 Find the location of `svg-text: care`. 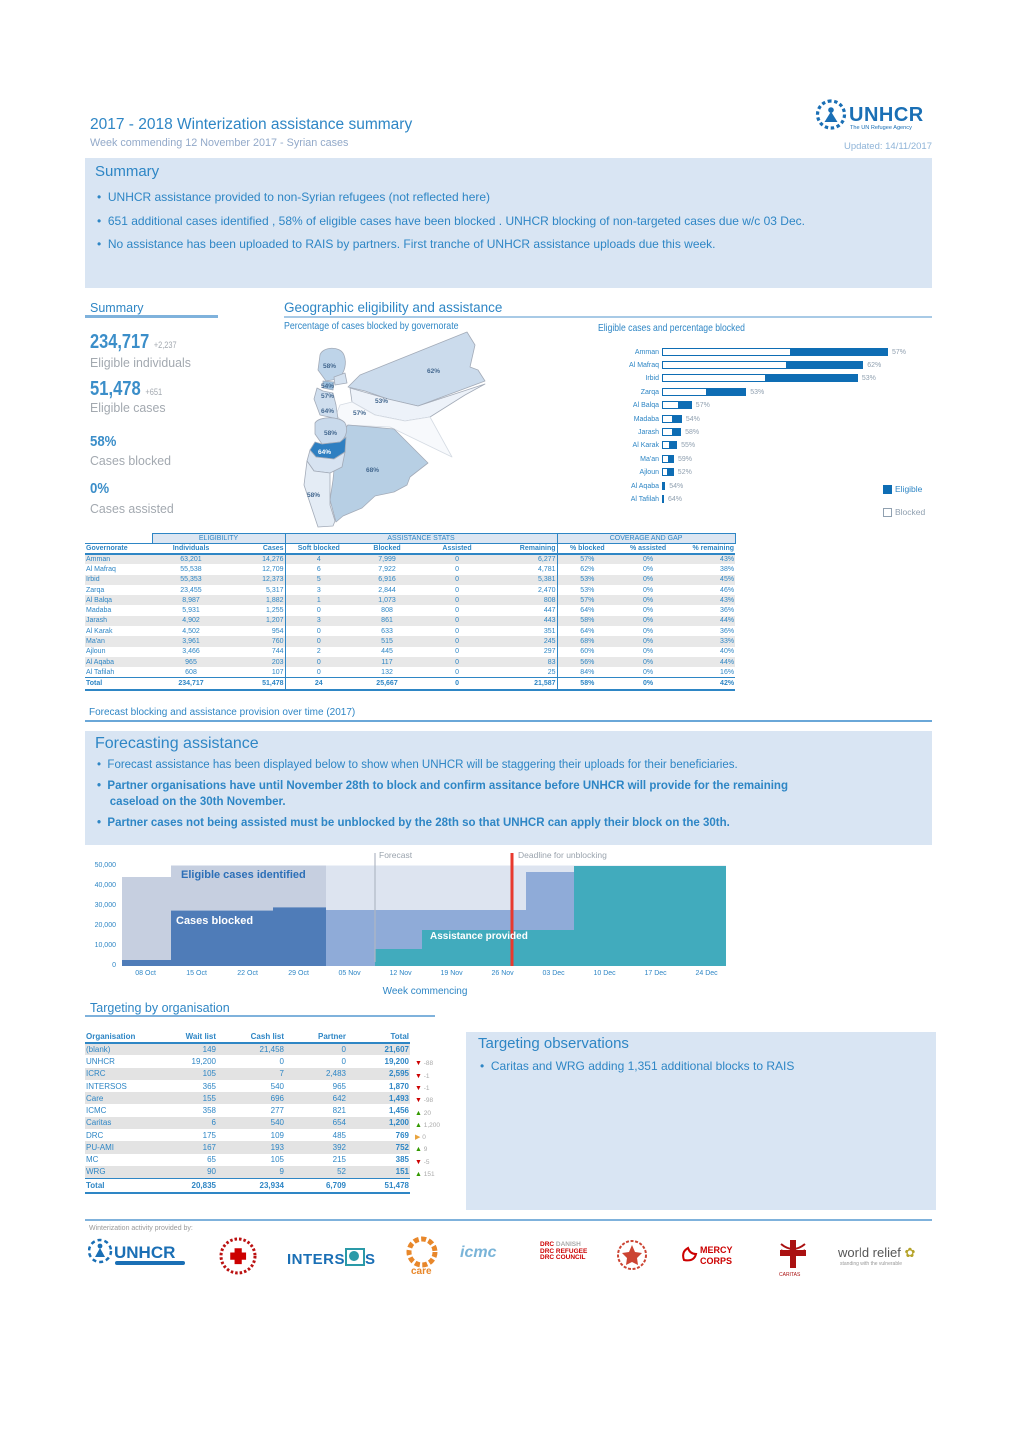

svg-text: care is located at coordinates (421, 1271).